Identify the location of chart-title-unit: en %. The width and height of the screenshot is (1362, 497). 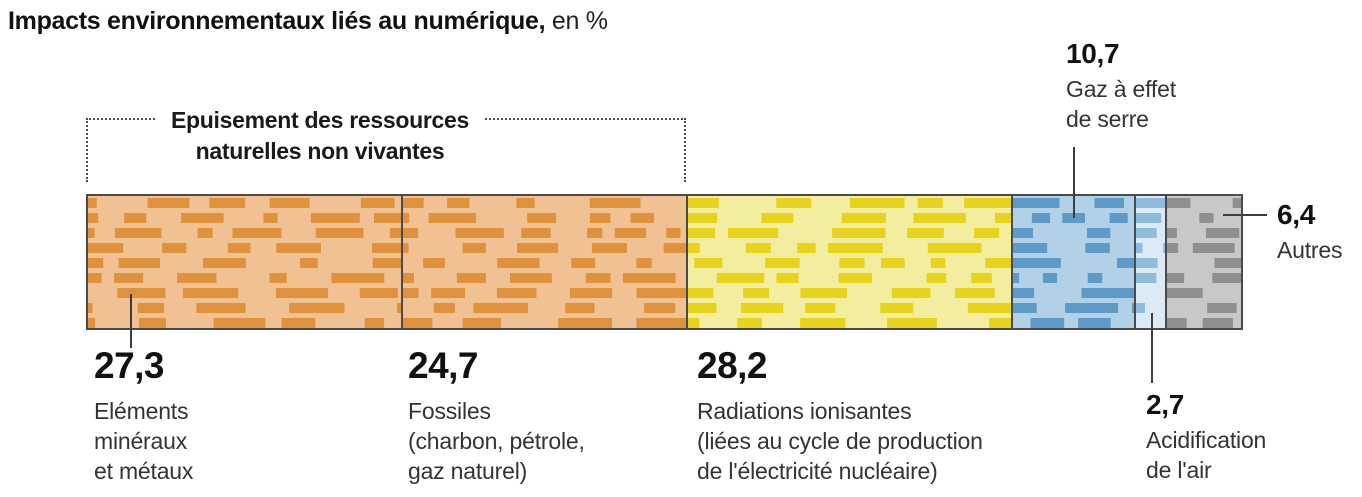
(576, 21).